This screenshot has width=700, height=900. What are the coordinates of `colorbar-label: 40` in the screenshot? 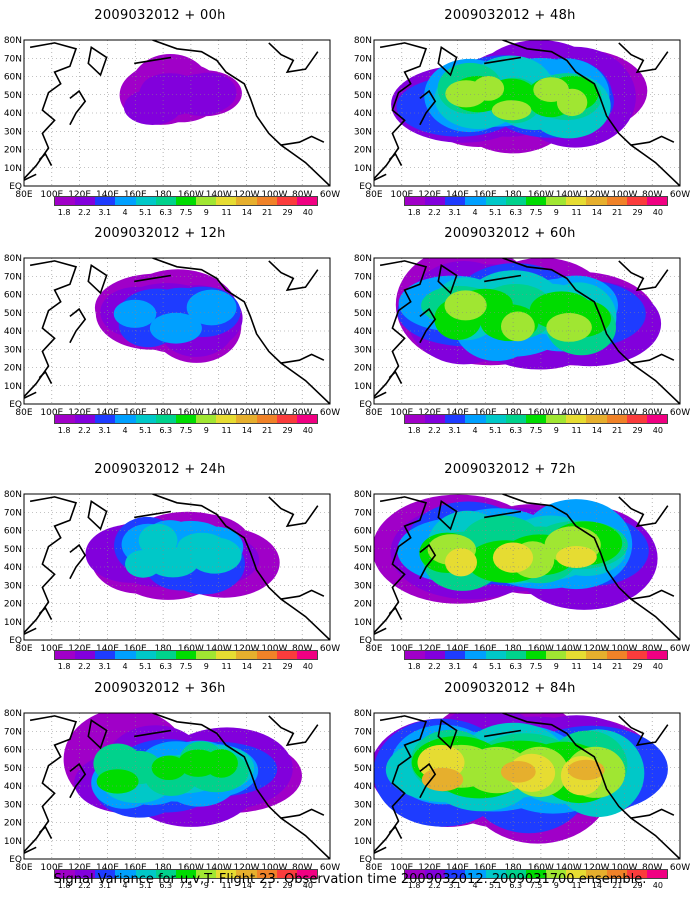 It's located at (657, 212).